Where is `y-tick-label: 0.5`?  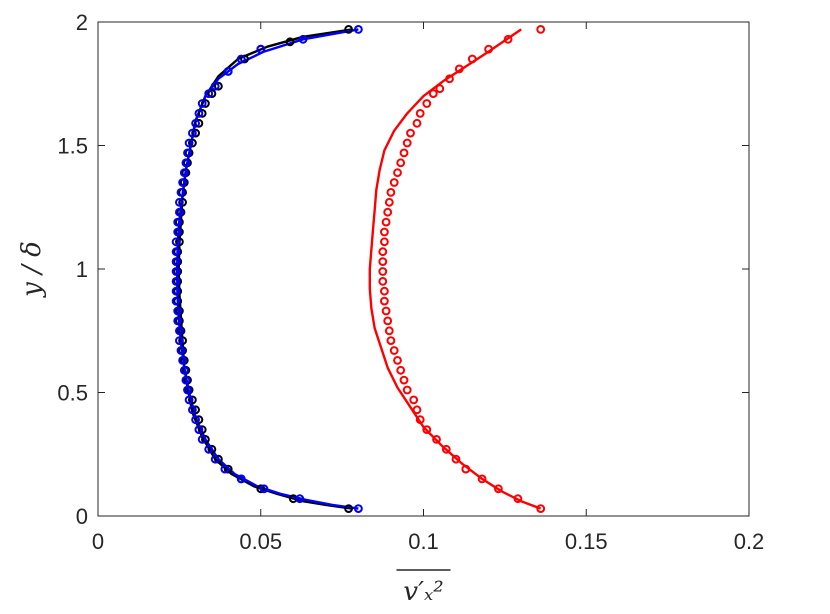
y-tick-label: 0.5 is located at coordinates (72, 393).